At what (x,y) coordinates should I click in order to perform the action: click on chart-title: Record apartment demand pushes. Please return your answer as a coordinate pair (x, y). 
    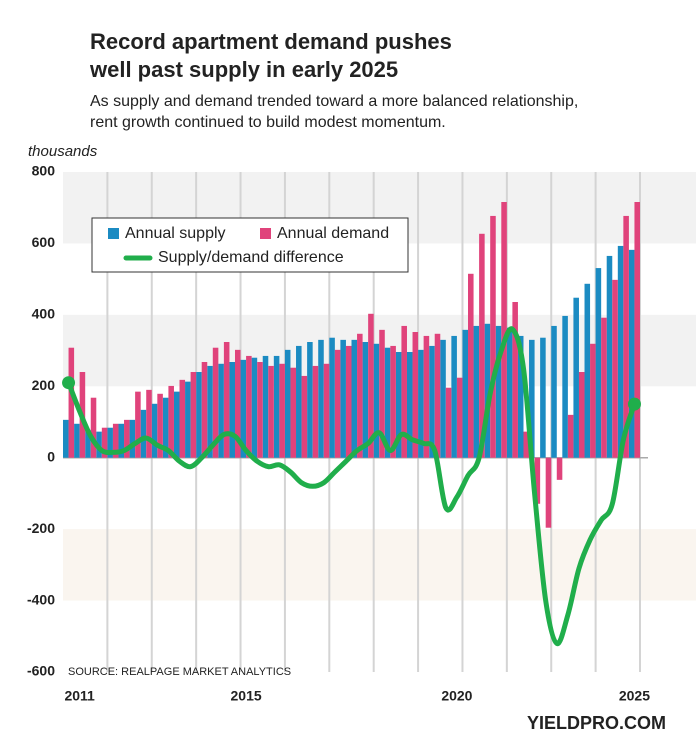
    Looking at the image, I should click on (271, 41).